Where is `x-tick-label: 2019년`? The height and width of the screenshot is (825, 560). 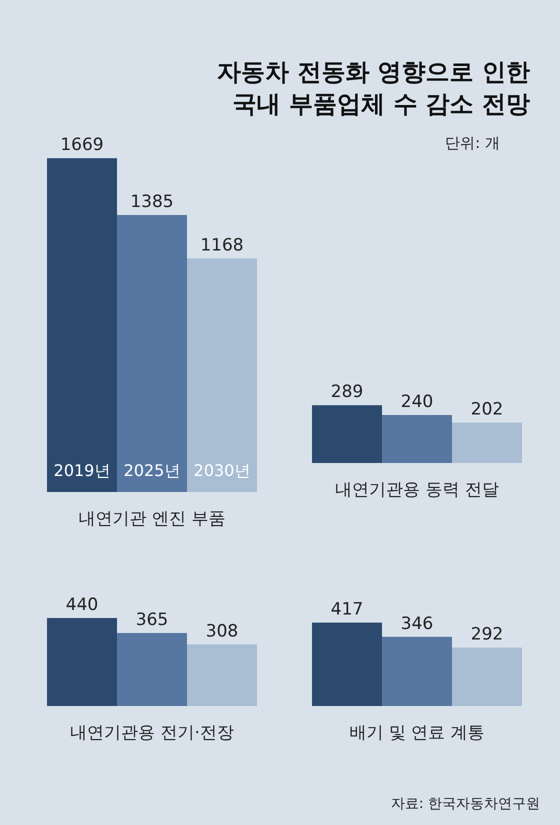 x-tick-label: 2019년 is located at coordinates (82, 470).